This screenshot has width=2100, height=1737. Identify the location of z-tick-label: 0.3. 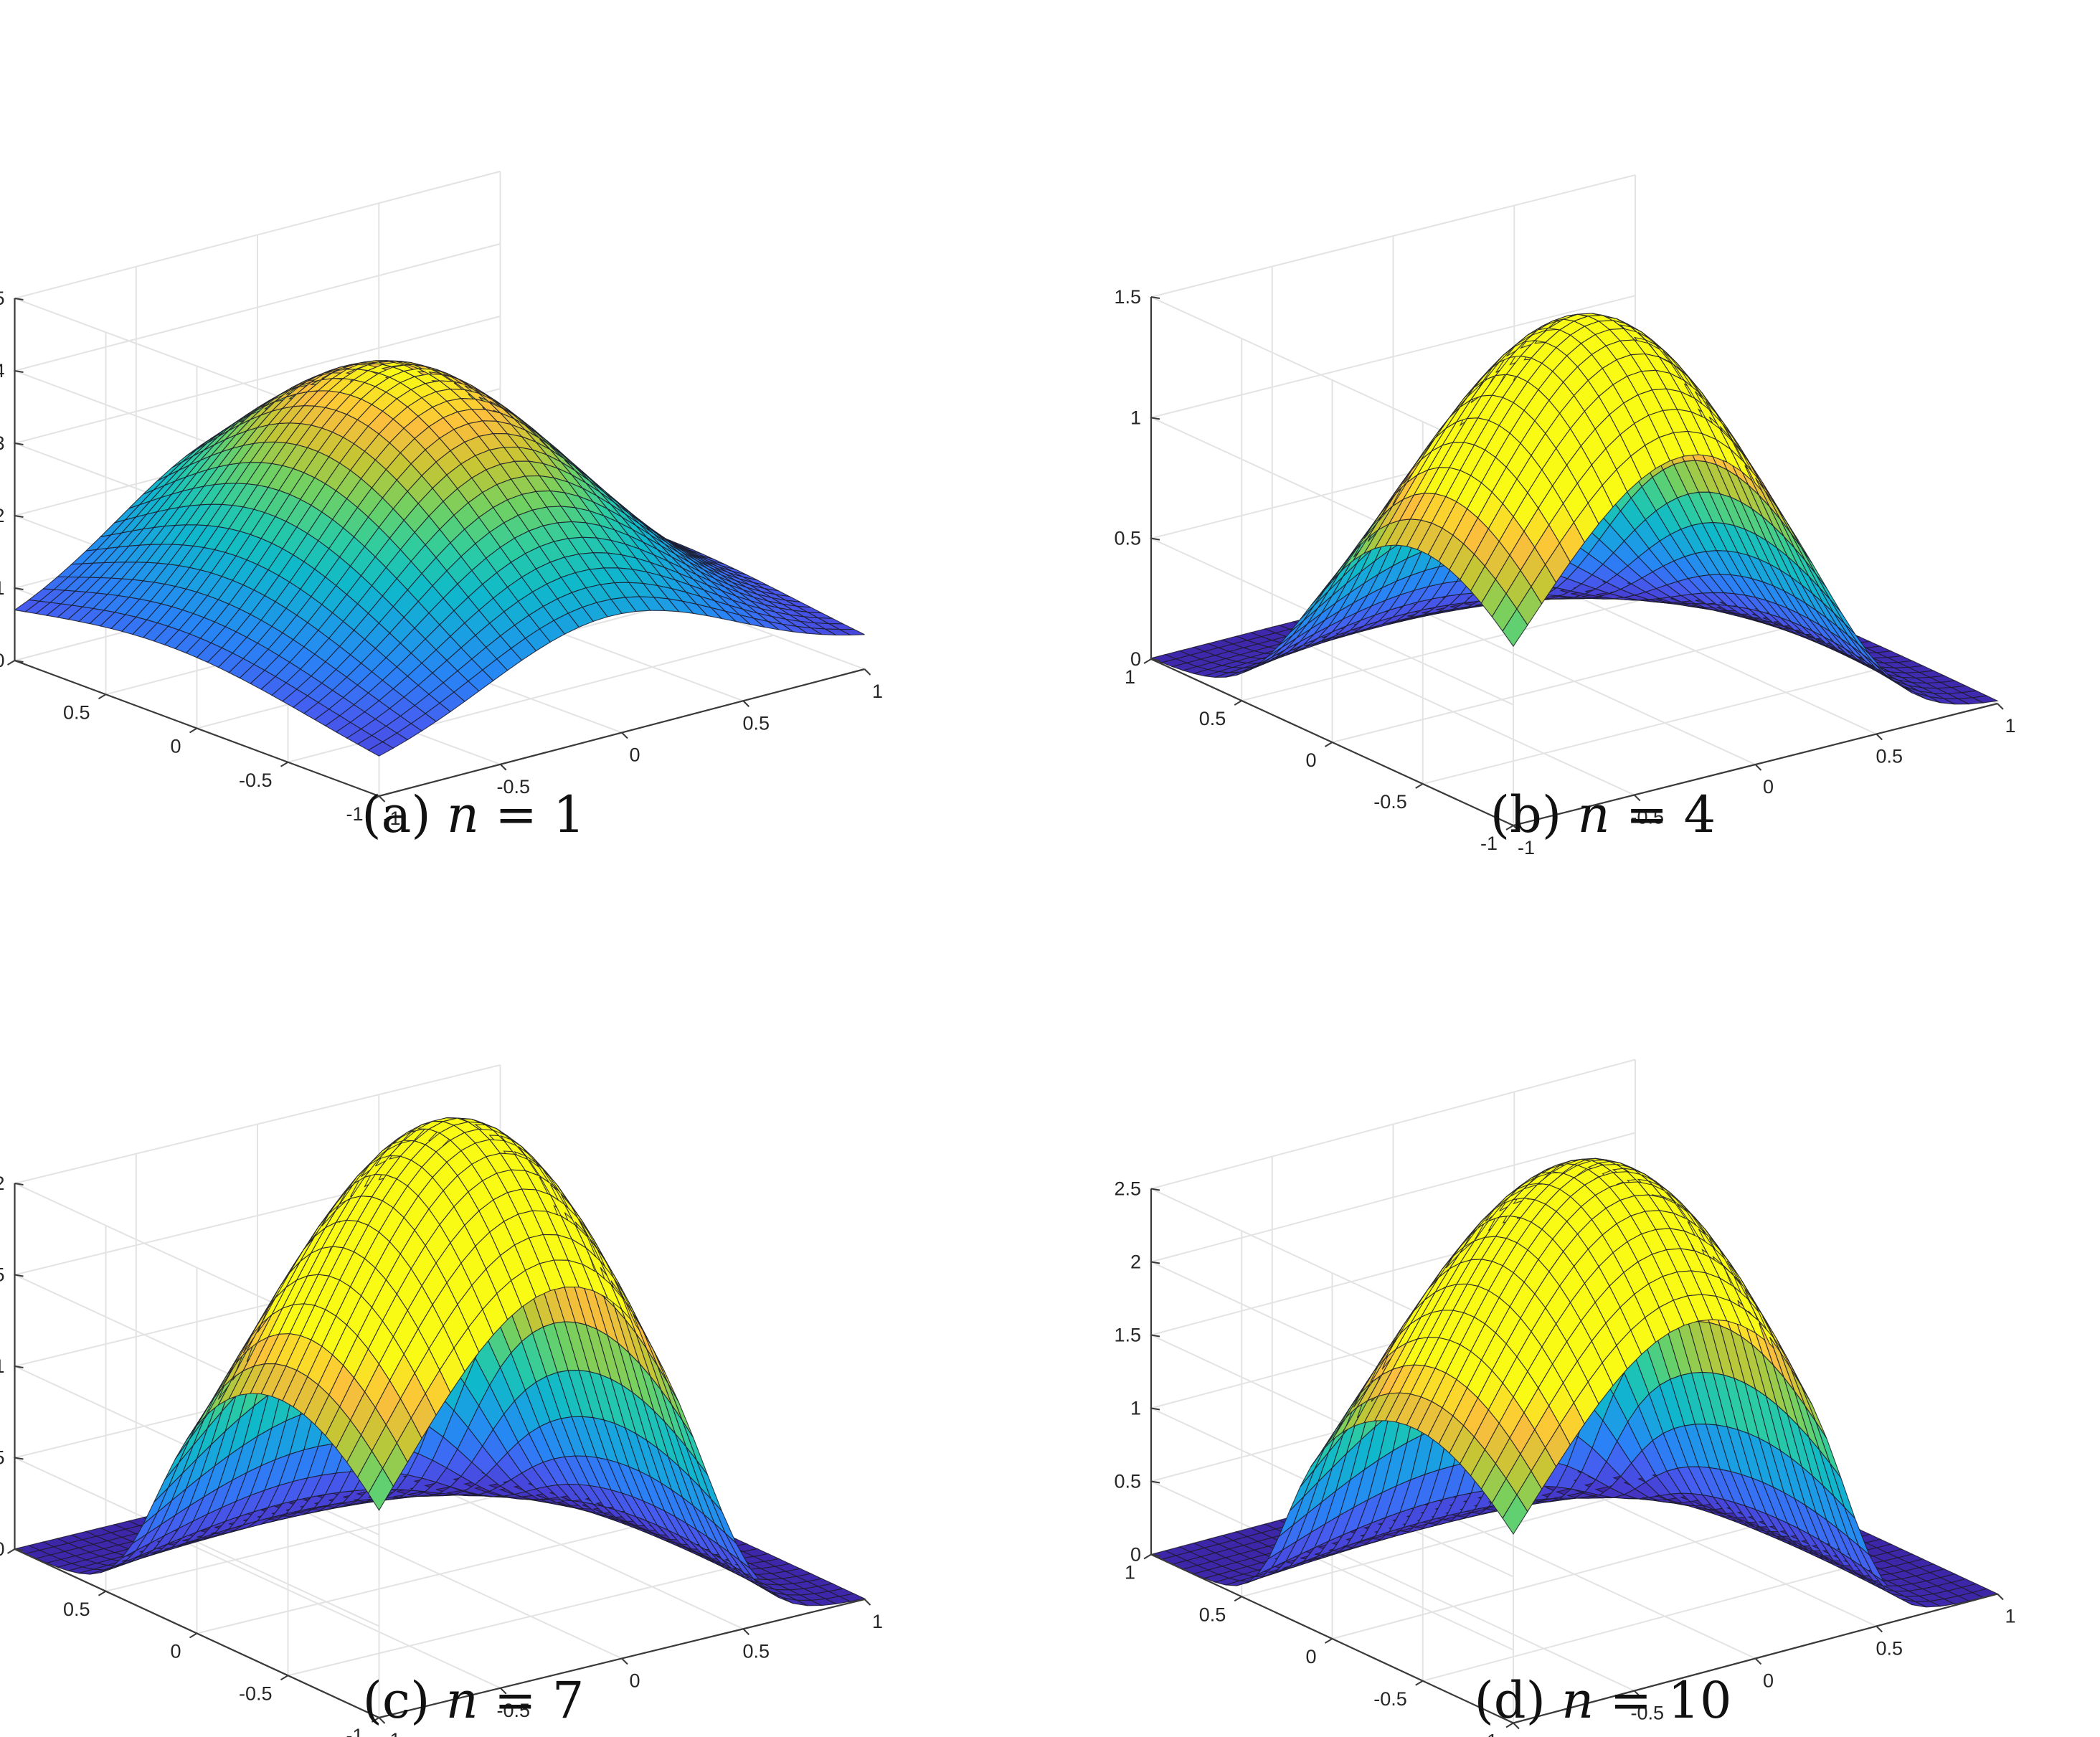
(2, 443).